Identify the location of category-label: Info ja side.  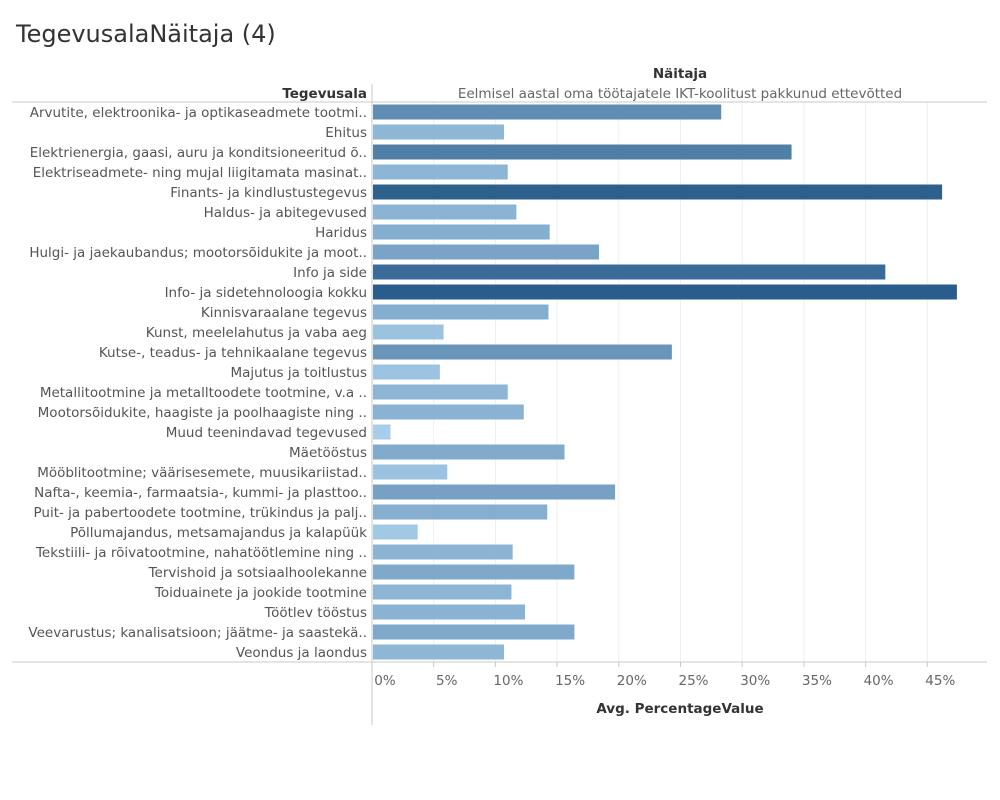
(330, 273).